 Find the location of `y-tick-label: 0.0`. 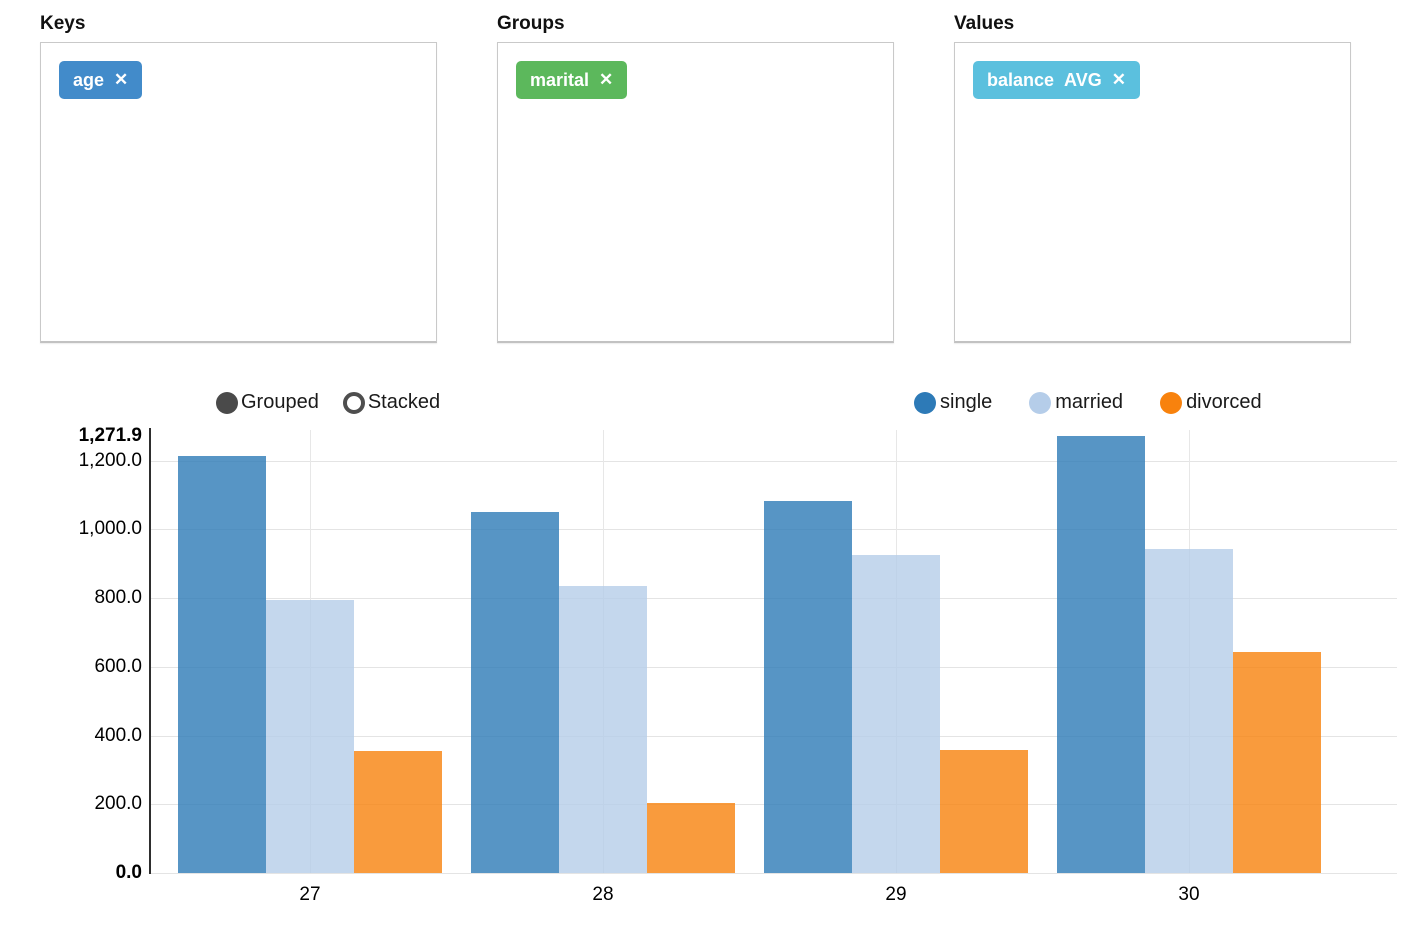

y-tick-label: 0.0 is located at coordinates (128, 872).